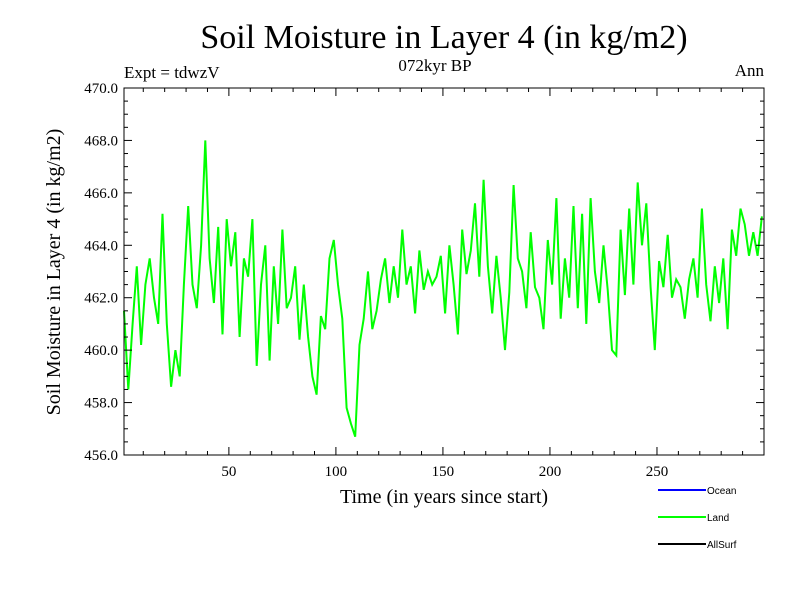  I want to click on x-tick-label: 150, so click(443, 472).